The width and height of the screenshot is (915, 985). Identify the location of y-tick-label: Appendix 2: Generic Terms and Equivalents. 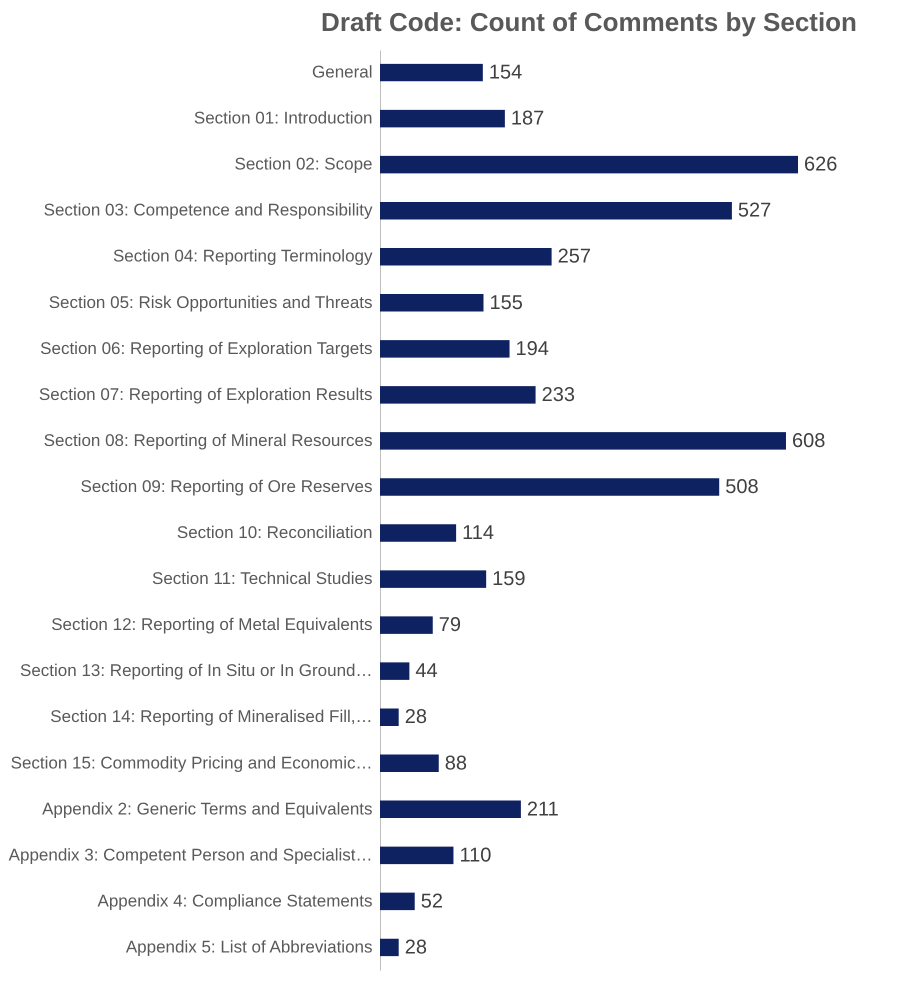
(207, 808).